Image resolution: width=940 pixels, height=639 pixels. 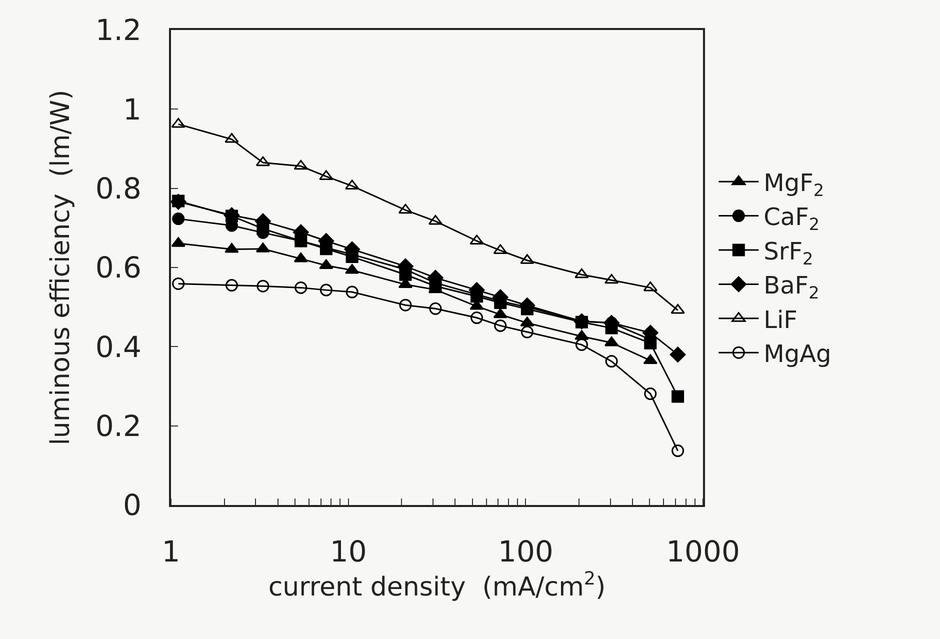 I want to click on legend-label: CaF$_{2}$, so click(x=792, y=218).